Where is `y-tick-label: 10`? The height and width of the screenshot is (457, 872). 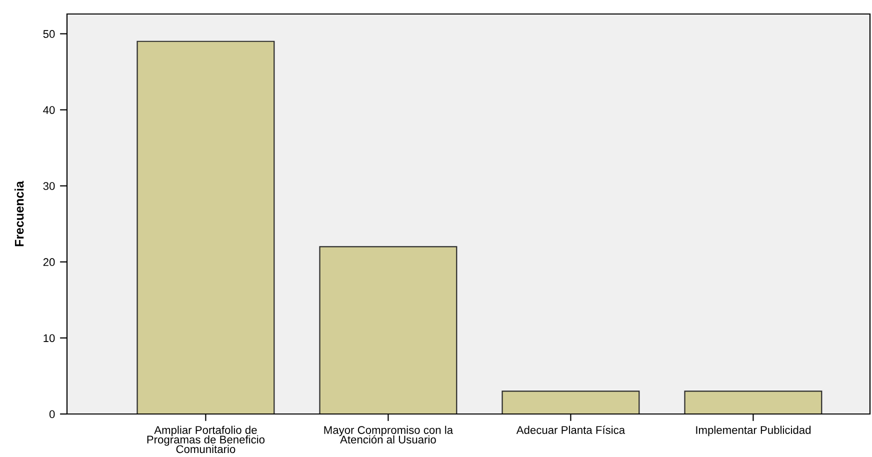 y-tick-label: 10 is located at coordinates (49, 338).